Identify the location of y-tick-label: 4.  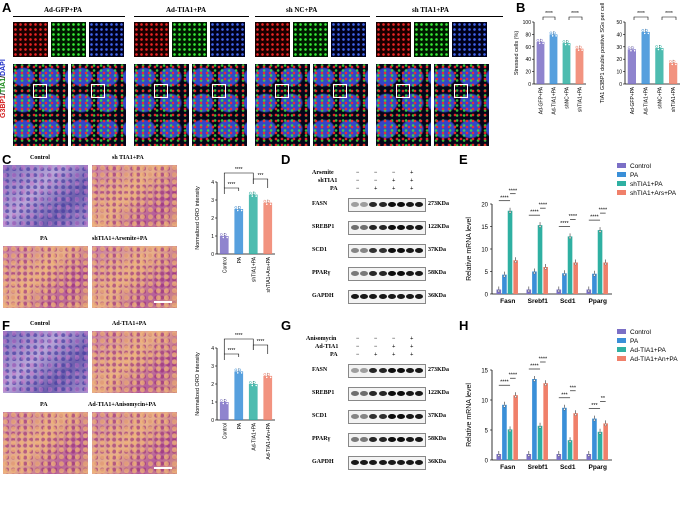
(212, 183).